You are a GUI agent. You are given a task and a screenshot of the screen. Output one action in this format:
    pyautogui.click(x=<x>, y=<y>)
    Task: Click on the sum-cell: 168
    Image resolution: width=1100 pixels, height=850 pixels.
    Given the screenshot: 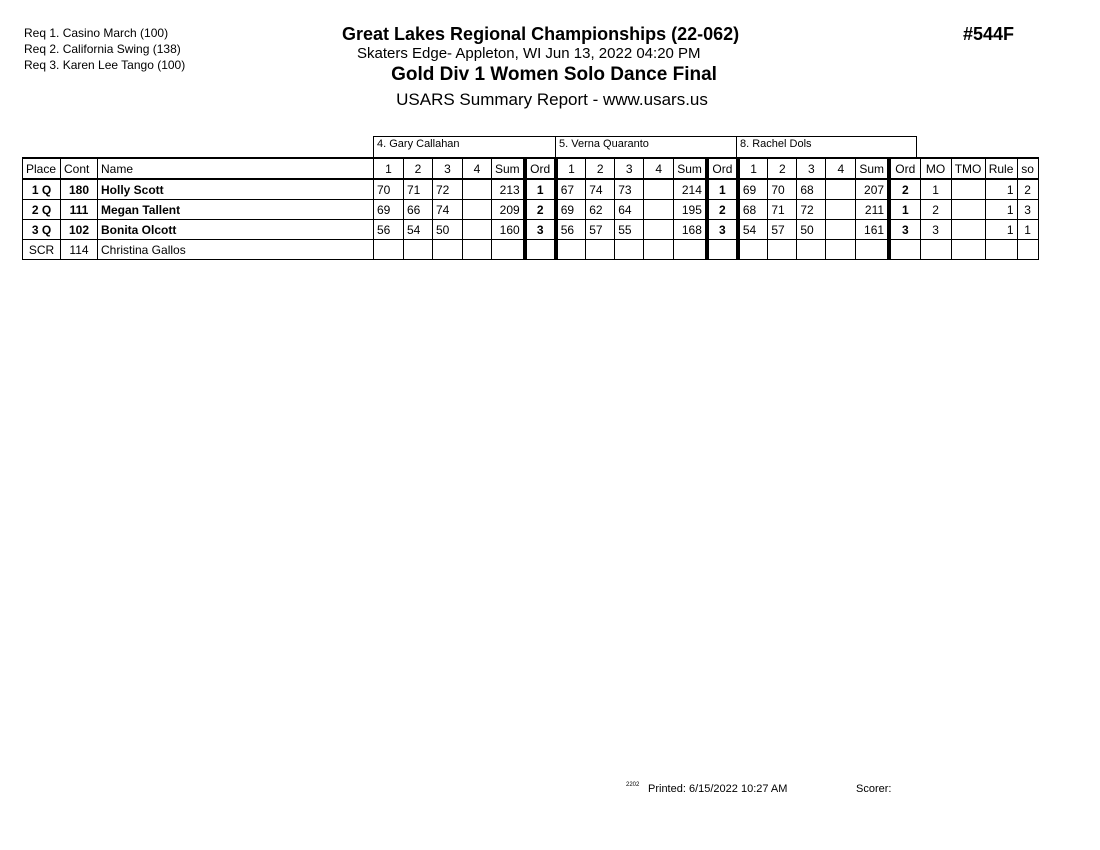 What is the action you would take?
    pyautogui.click(x=690, y=229)
    